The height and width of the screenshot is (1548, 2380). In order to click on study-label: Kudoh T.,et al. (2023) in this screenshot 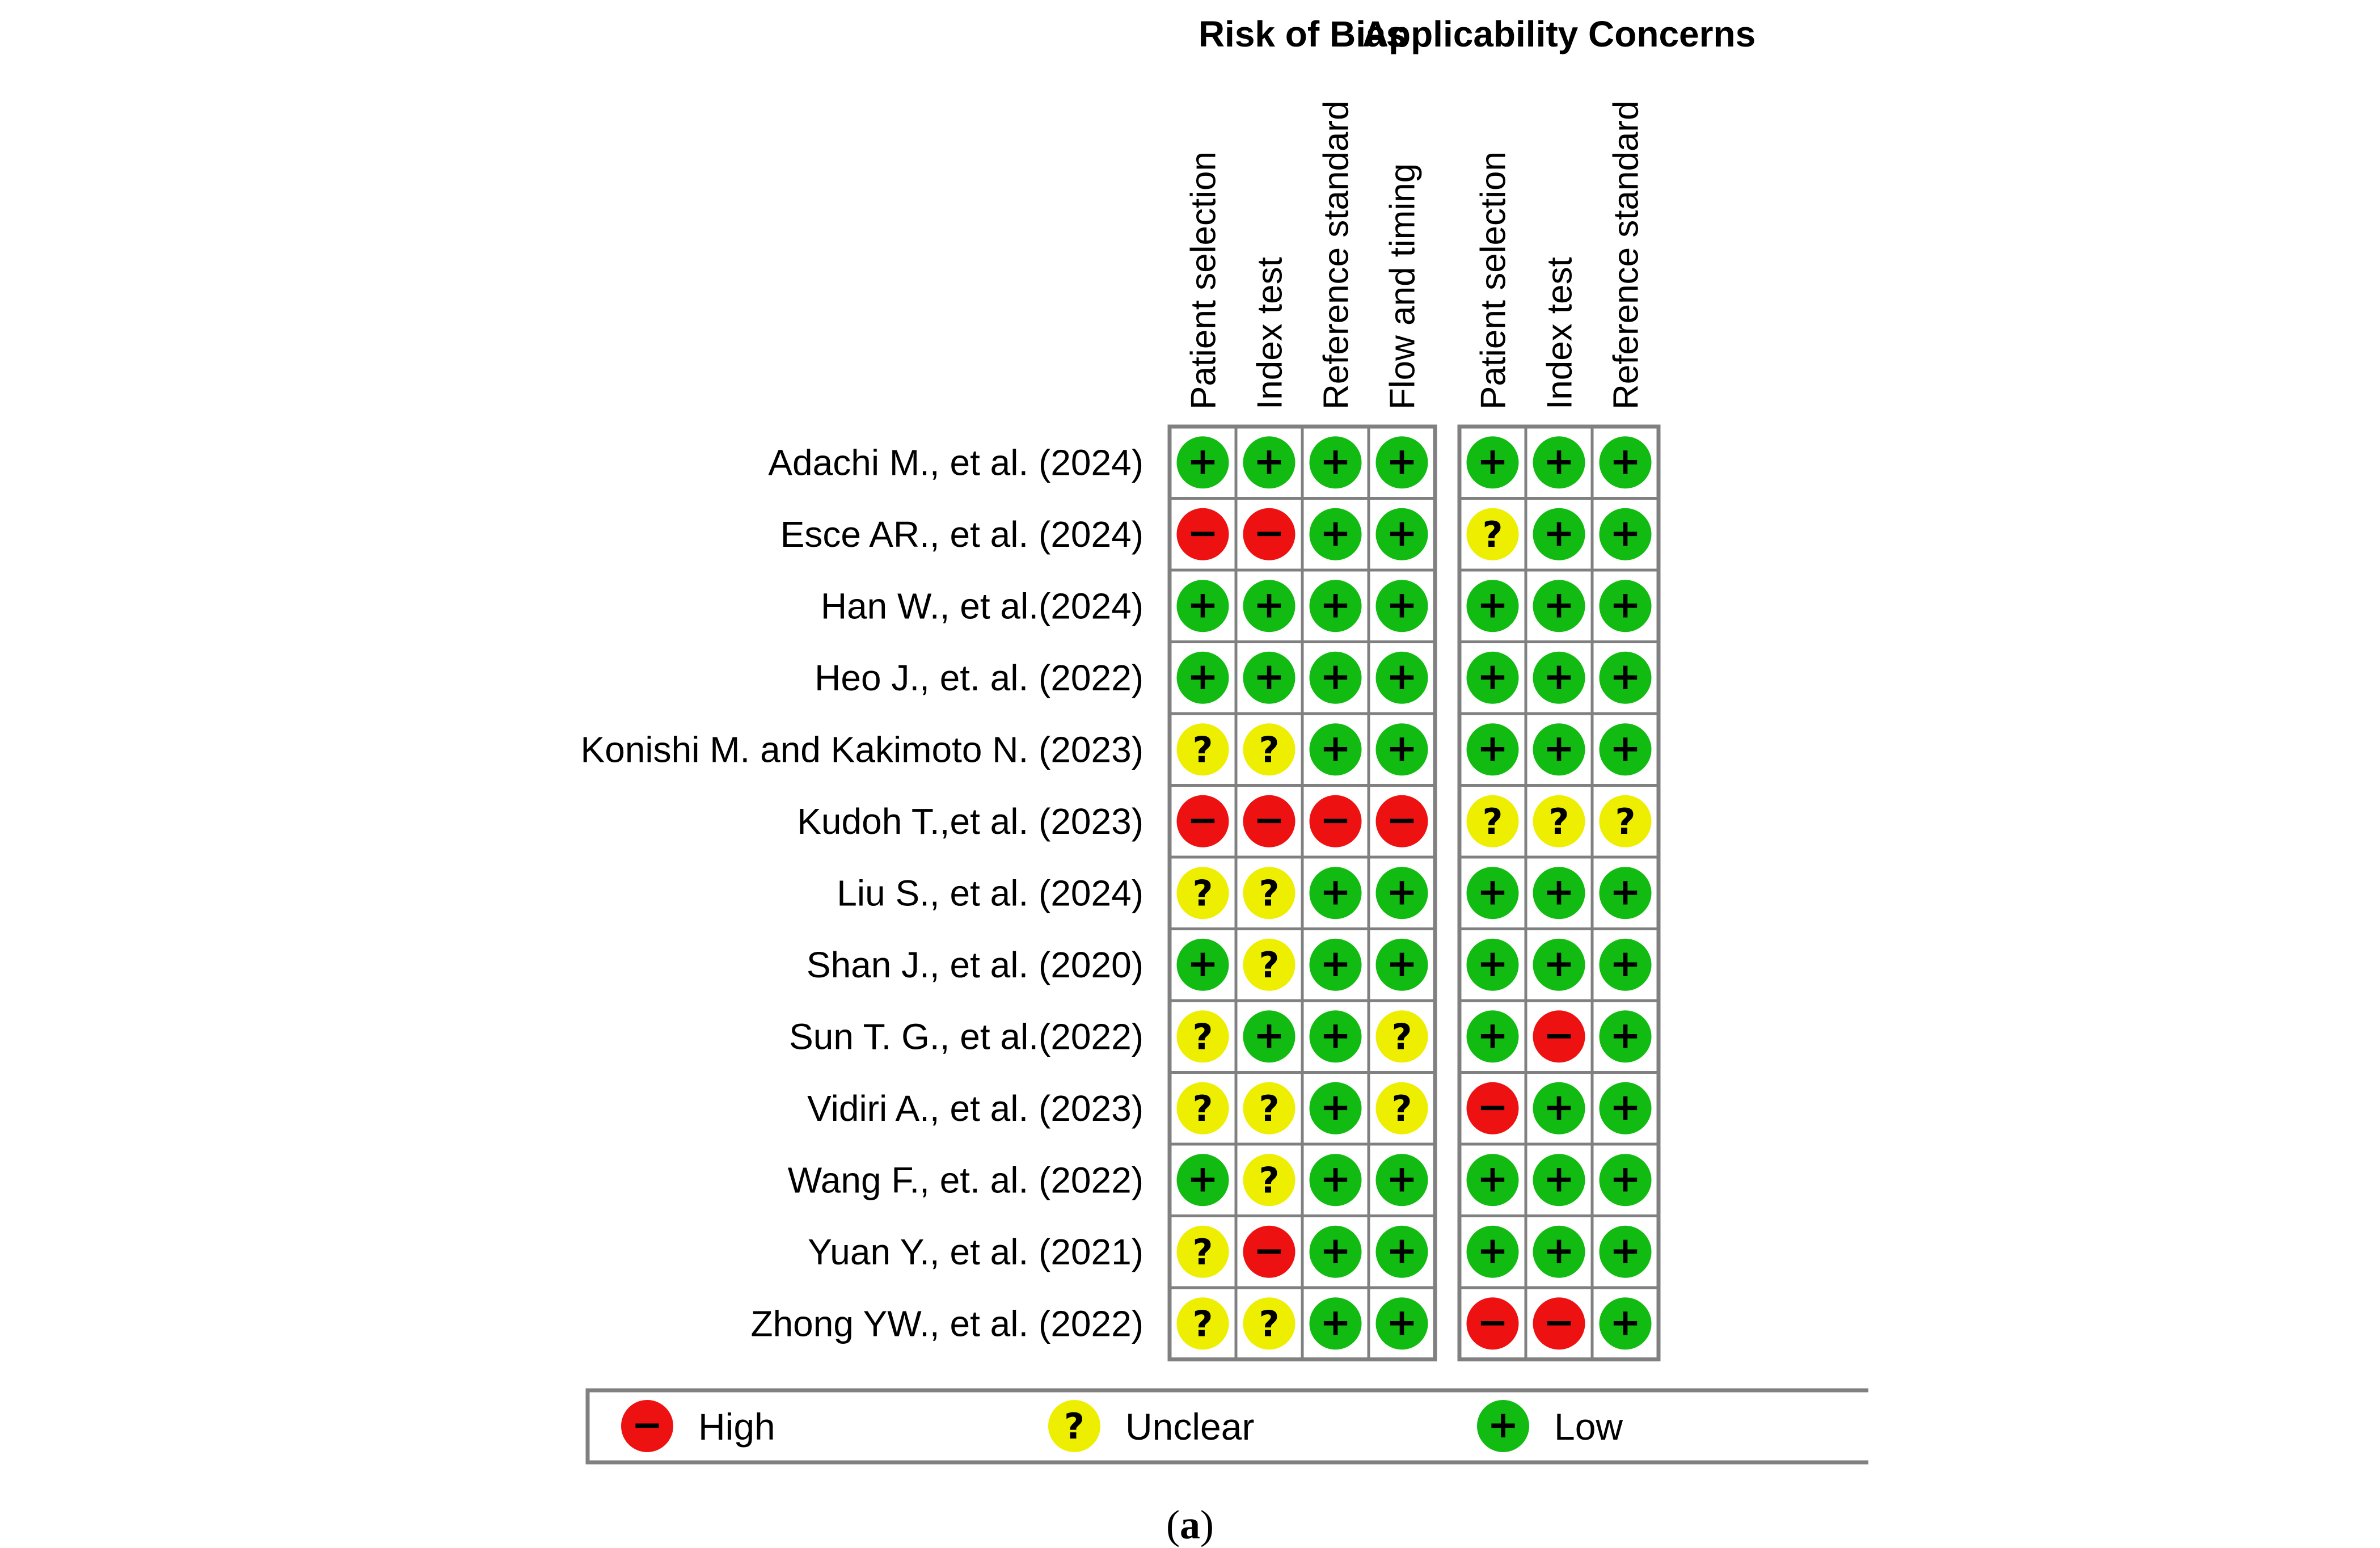, I will do `click(970, 821)`.